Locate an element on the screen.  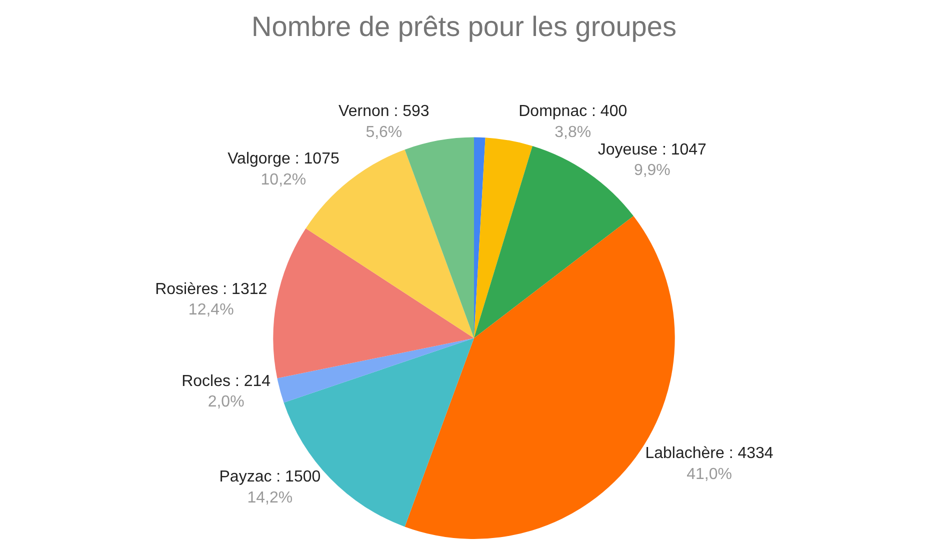
data-label: 3,8% is located at coordinates (573, 132).